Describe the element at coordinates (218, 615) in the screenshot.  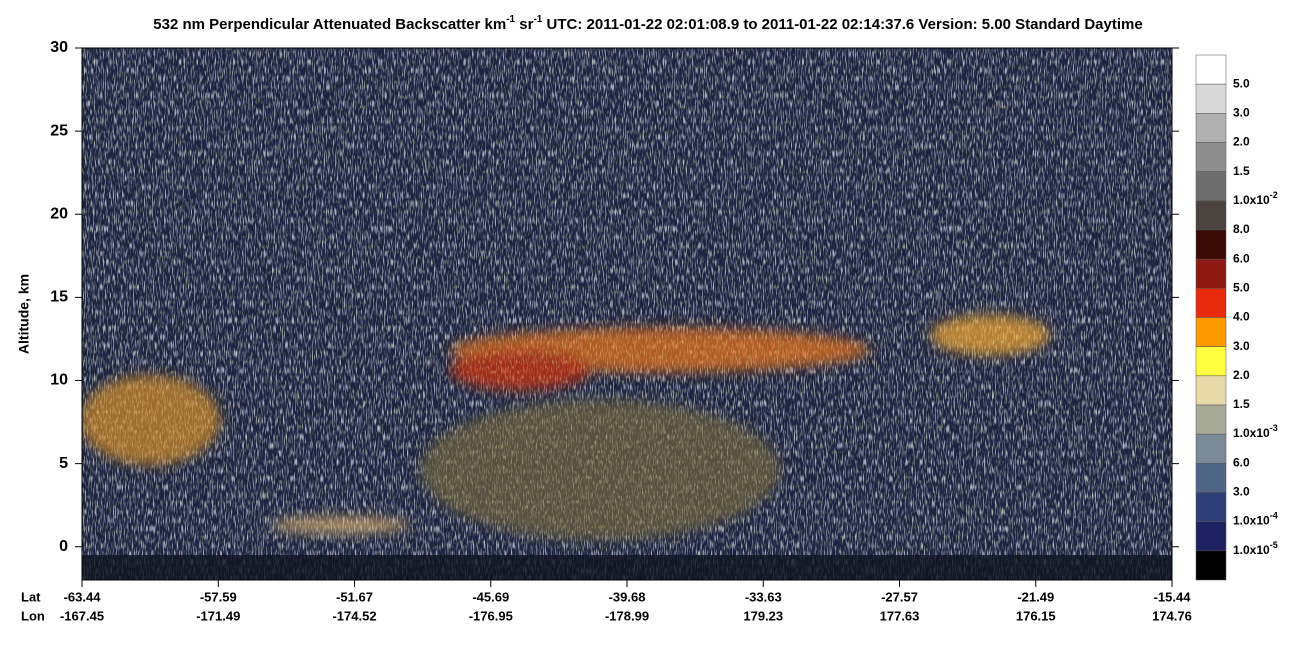
I see `lon-label: -171.49` at that location.